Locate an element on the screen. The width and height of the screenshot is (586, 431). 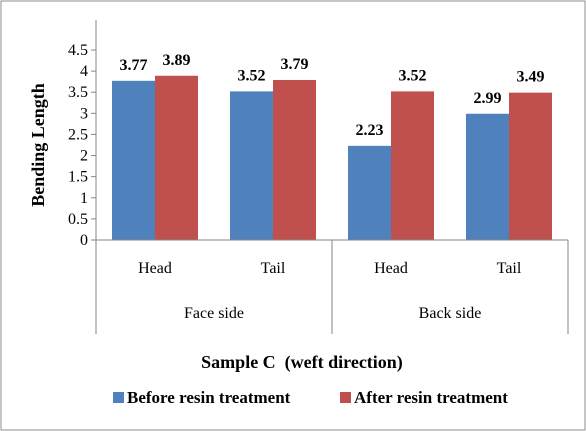
x-group-label: Face side is located at coordinates (214, 313).